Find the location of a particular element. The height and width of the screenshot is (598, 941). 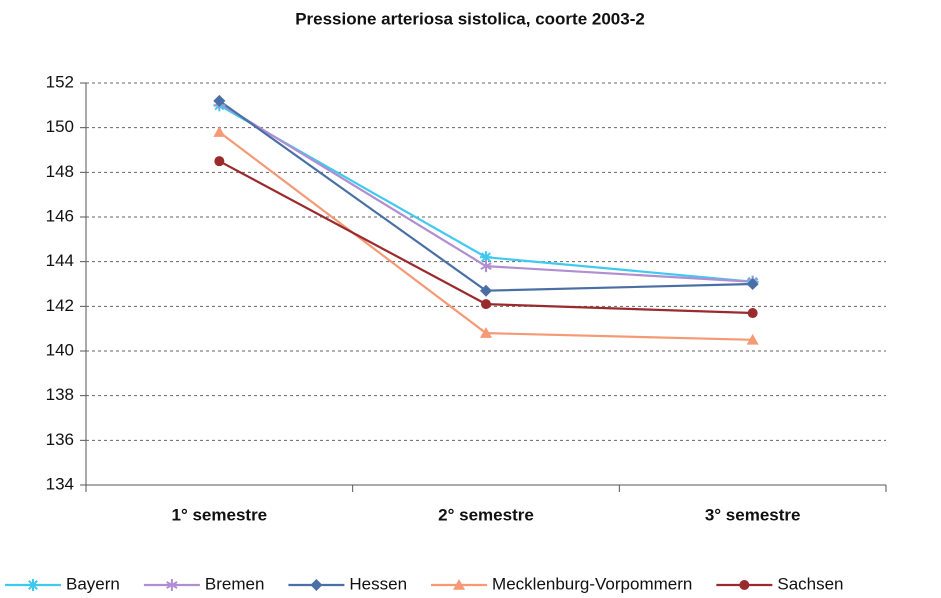

y-tick-label: 142 is located at coordinates (60, 305).